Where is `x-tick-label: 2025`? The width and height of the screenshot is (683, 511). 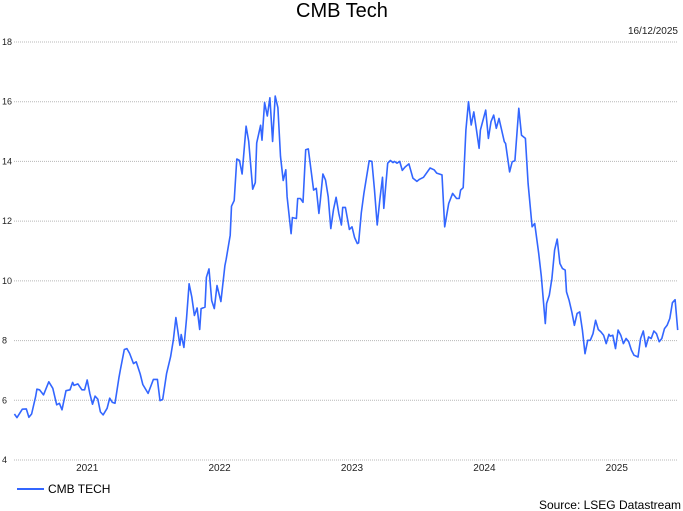
x-tick-label: 2025 is located at coordinates (617, 468).